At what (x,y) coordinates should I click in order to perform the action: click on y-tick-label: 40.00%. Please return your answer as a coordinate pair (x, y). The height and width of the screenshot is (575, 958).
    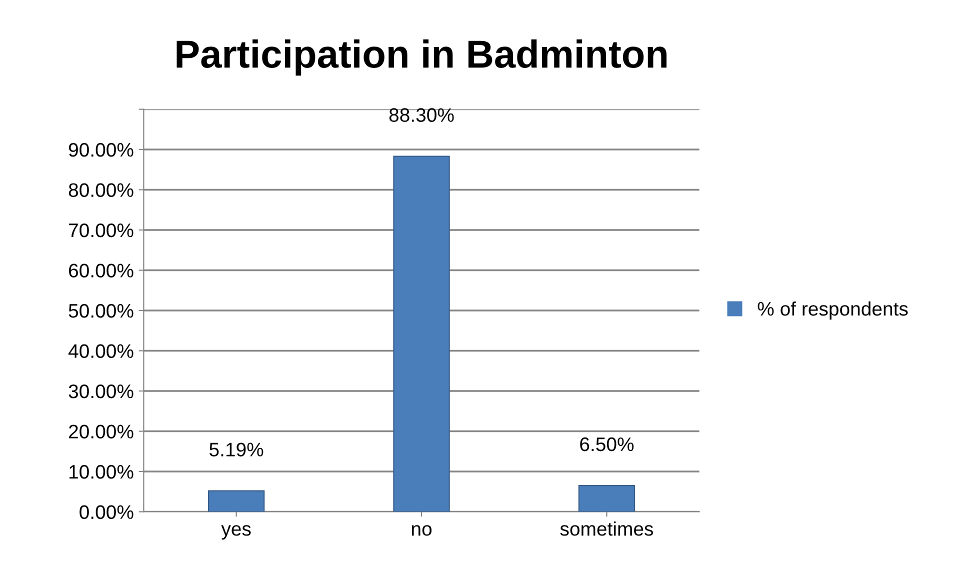
    Looking at the image, I should click on (101, 351).